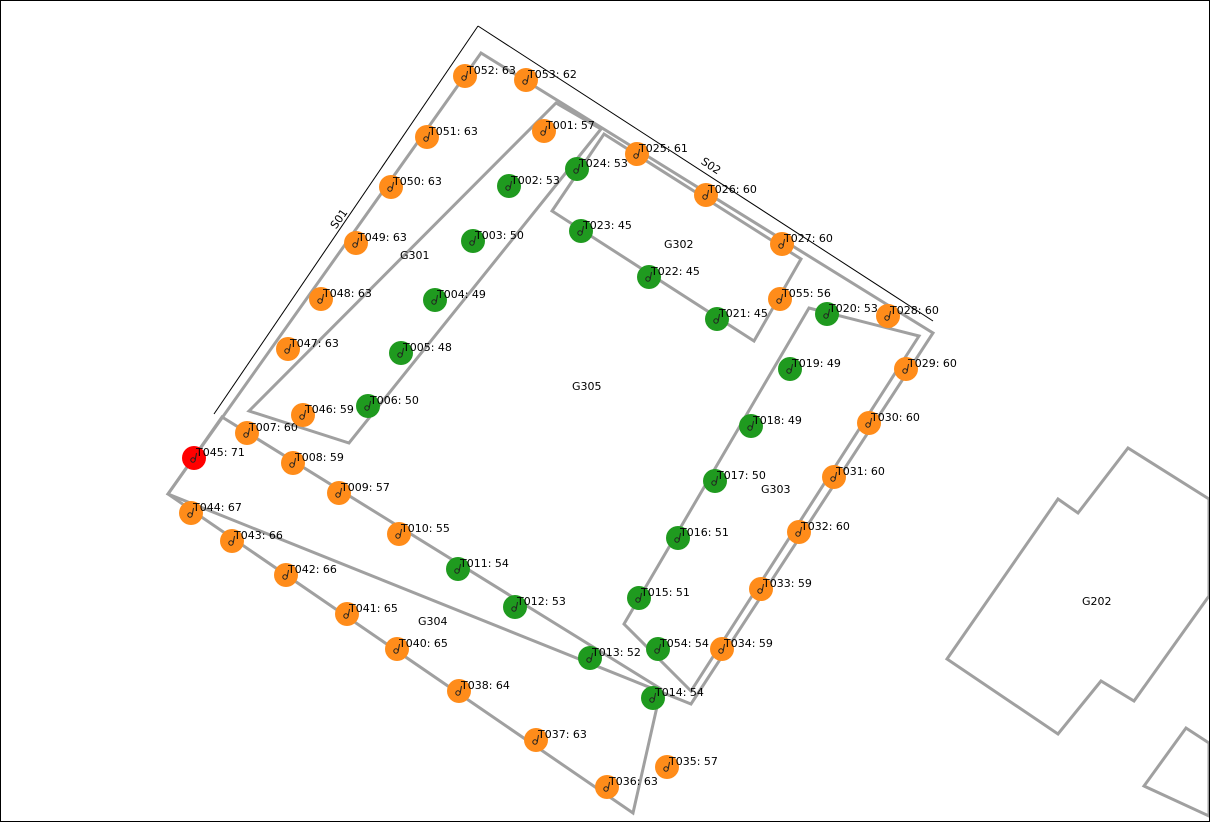 The image size is (1210, 822). I want to click on receiver-point-t010: T010: 55, so click(418, 534).